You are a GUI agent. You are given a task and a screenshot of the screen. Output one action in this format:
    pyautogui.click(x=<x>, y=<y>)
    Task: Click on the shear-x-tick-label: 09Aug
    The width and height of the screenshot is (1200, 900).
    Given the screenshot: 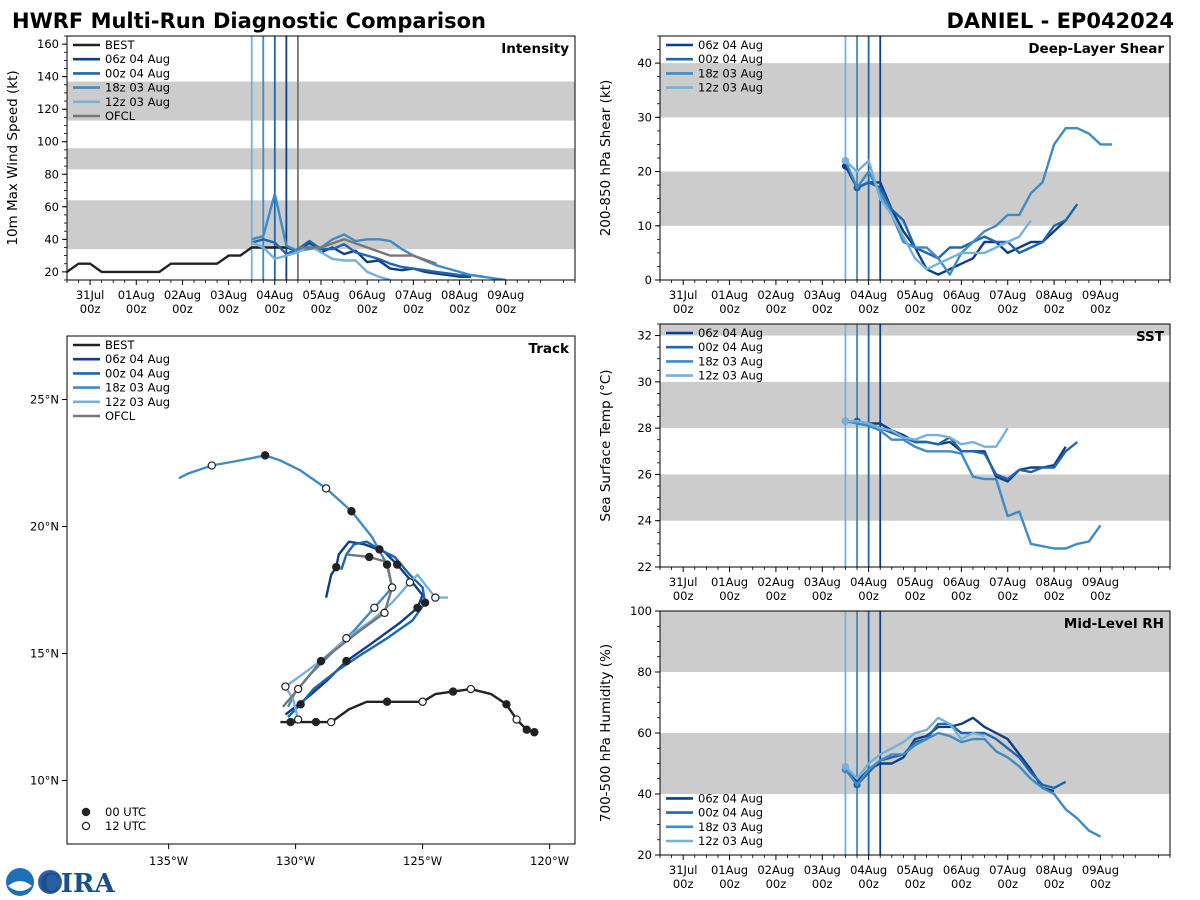 What is the action you would take?
    pyautogui.click(x=1100, y=295)
    